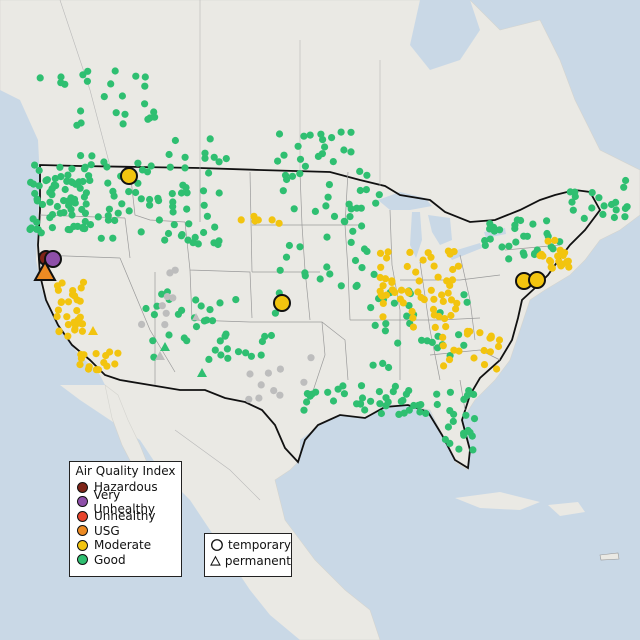 This screenshot has width=640, height=640. I want to click on temporary-site-marker, so click(537, 280).